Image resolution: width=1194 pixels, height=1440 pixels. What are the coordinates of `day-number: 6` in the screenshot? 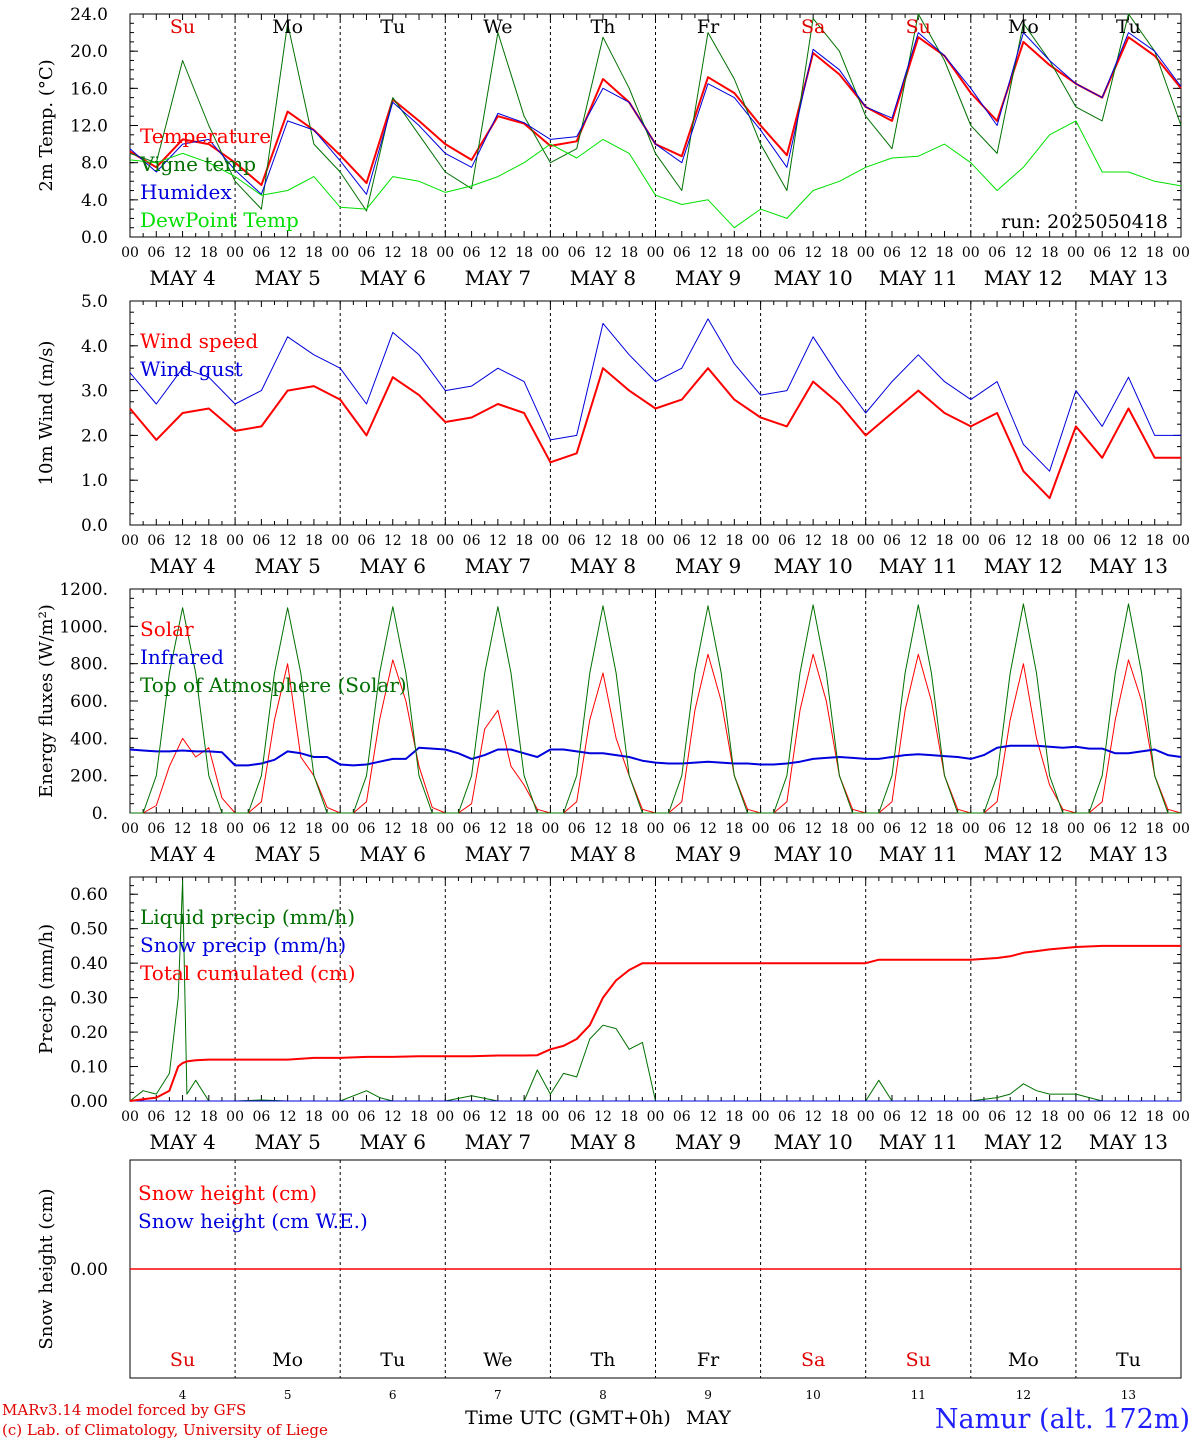 It's located at (393, 1395).